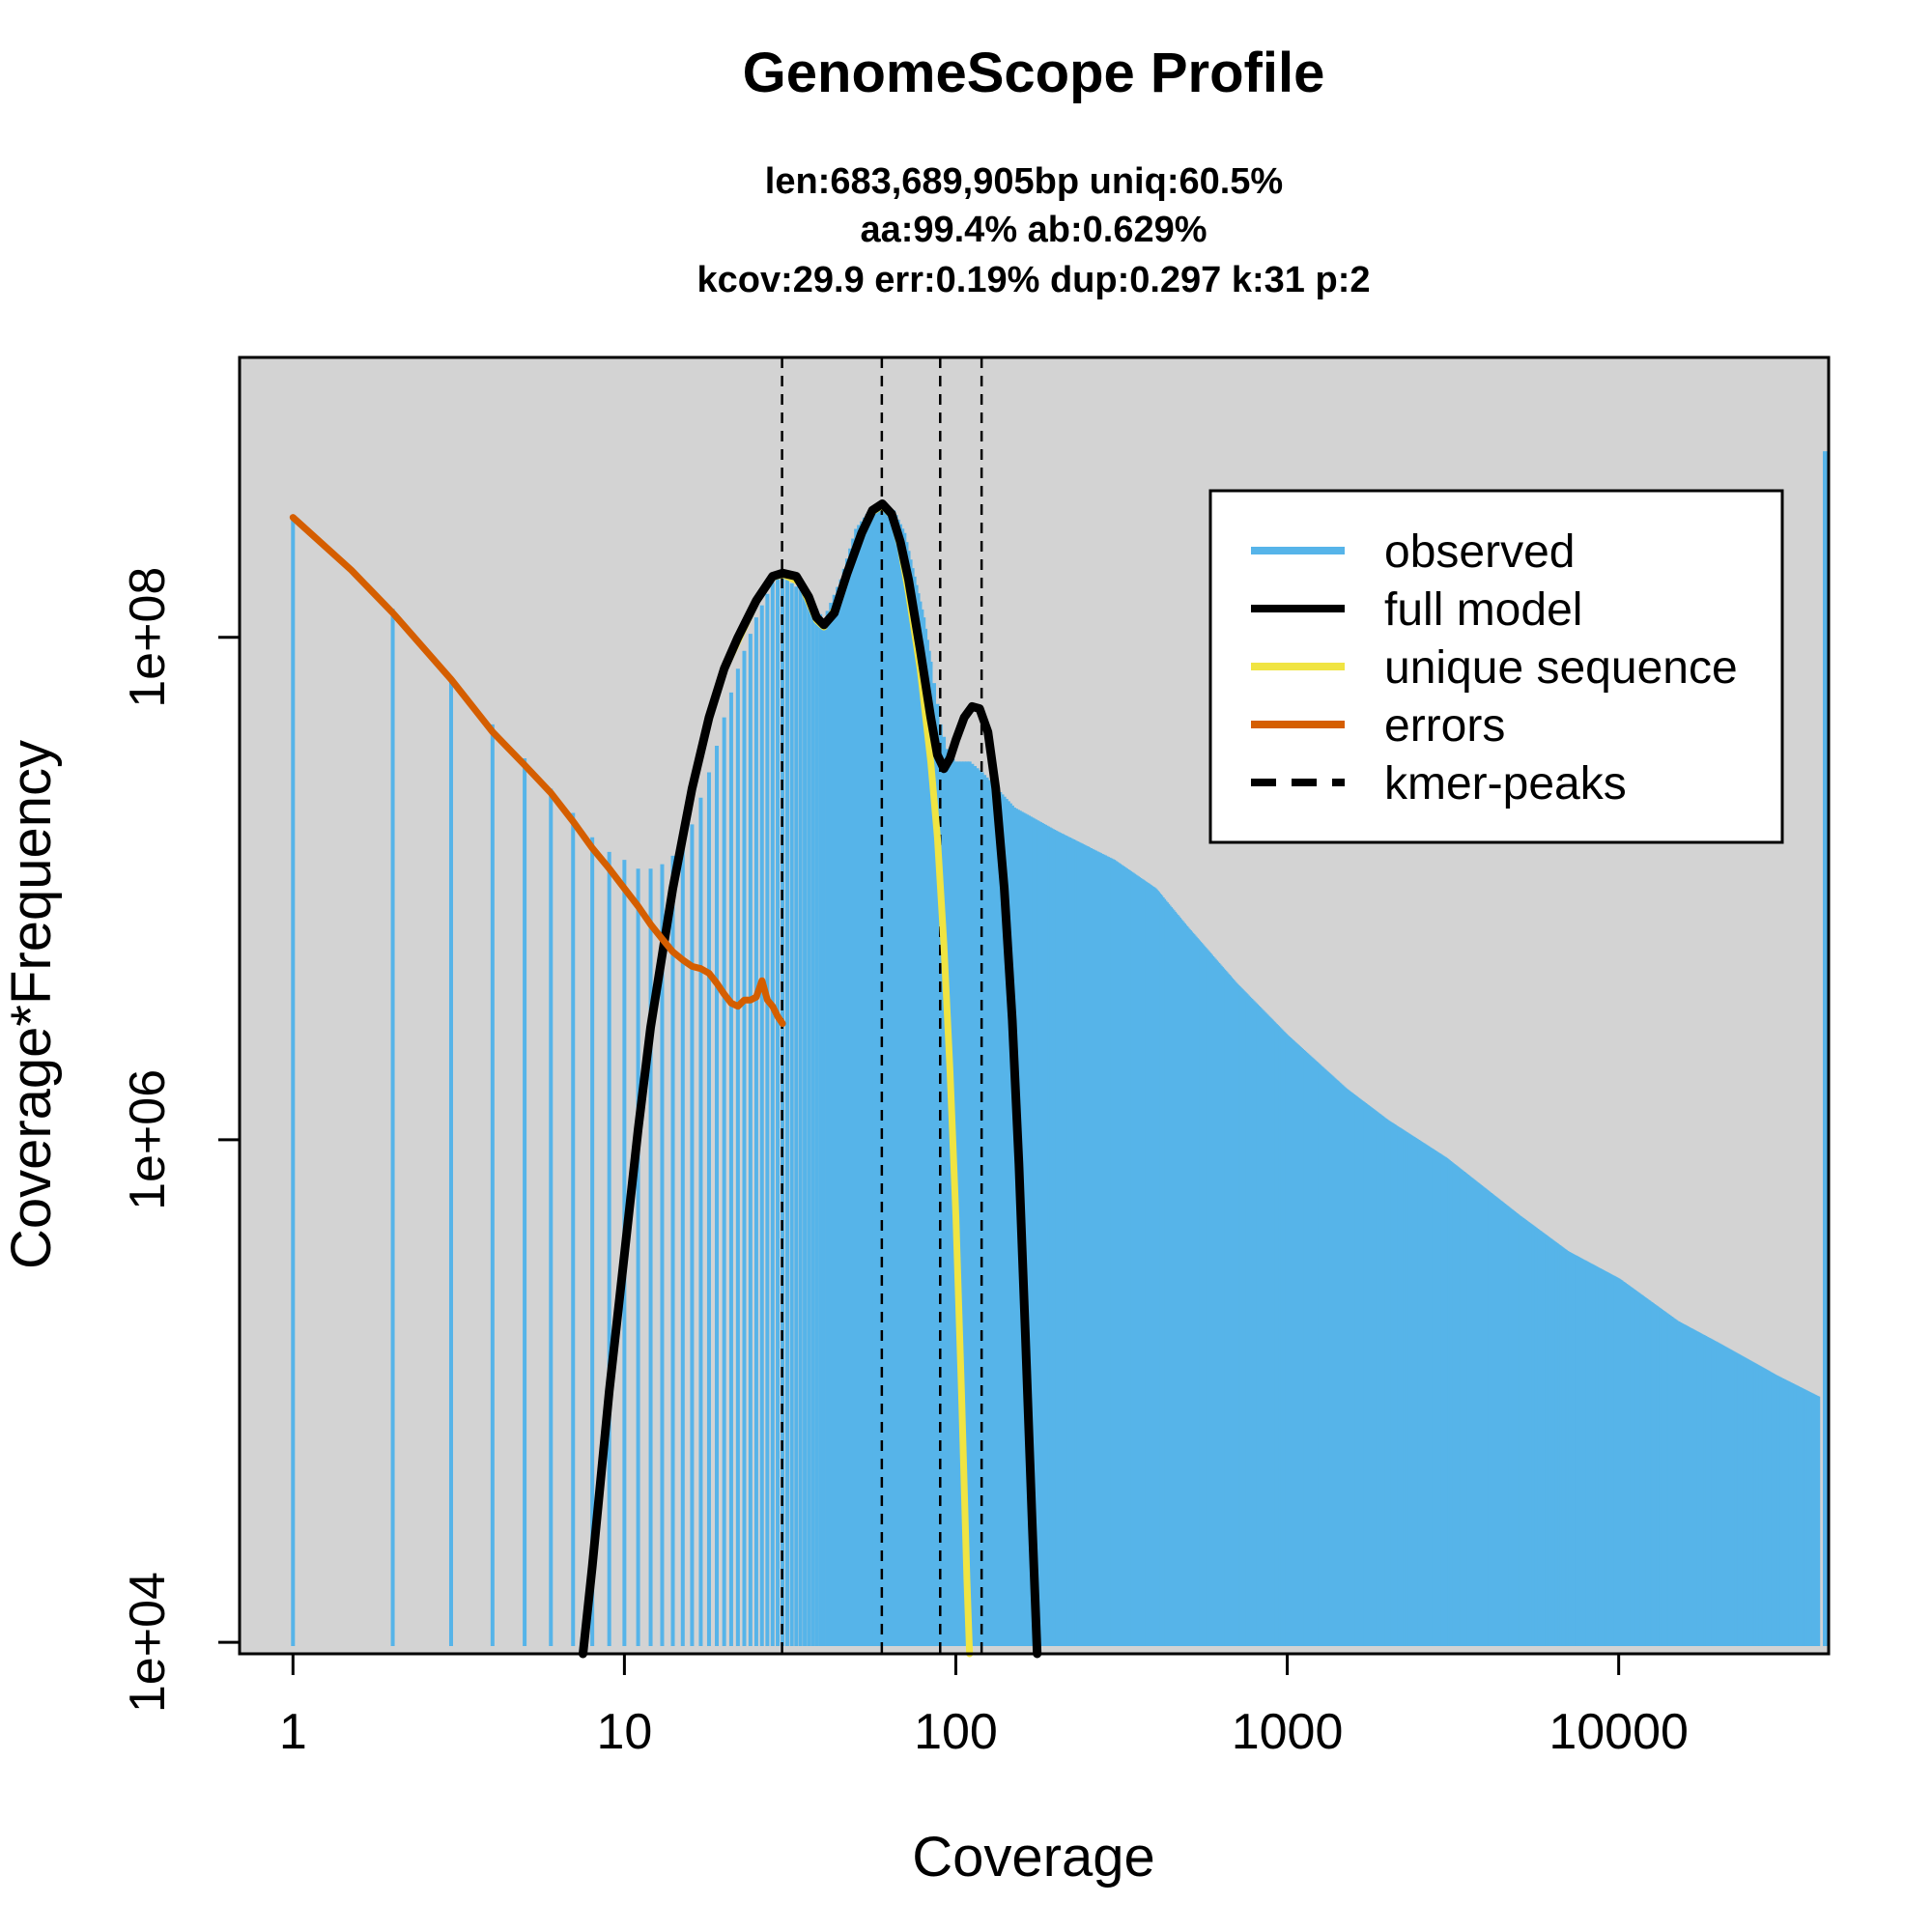 The height and width of the screenshot is (1932, 1932). I want to click on chart-subtitle-line-2: aa:99.4% ab:0.629%, so click(1033, 230).